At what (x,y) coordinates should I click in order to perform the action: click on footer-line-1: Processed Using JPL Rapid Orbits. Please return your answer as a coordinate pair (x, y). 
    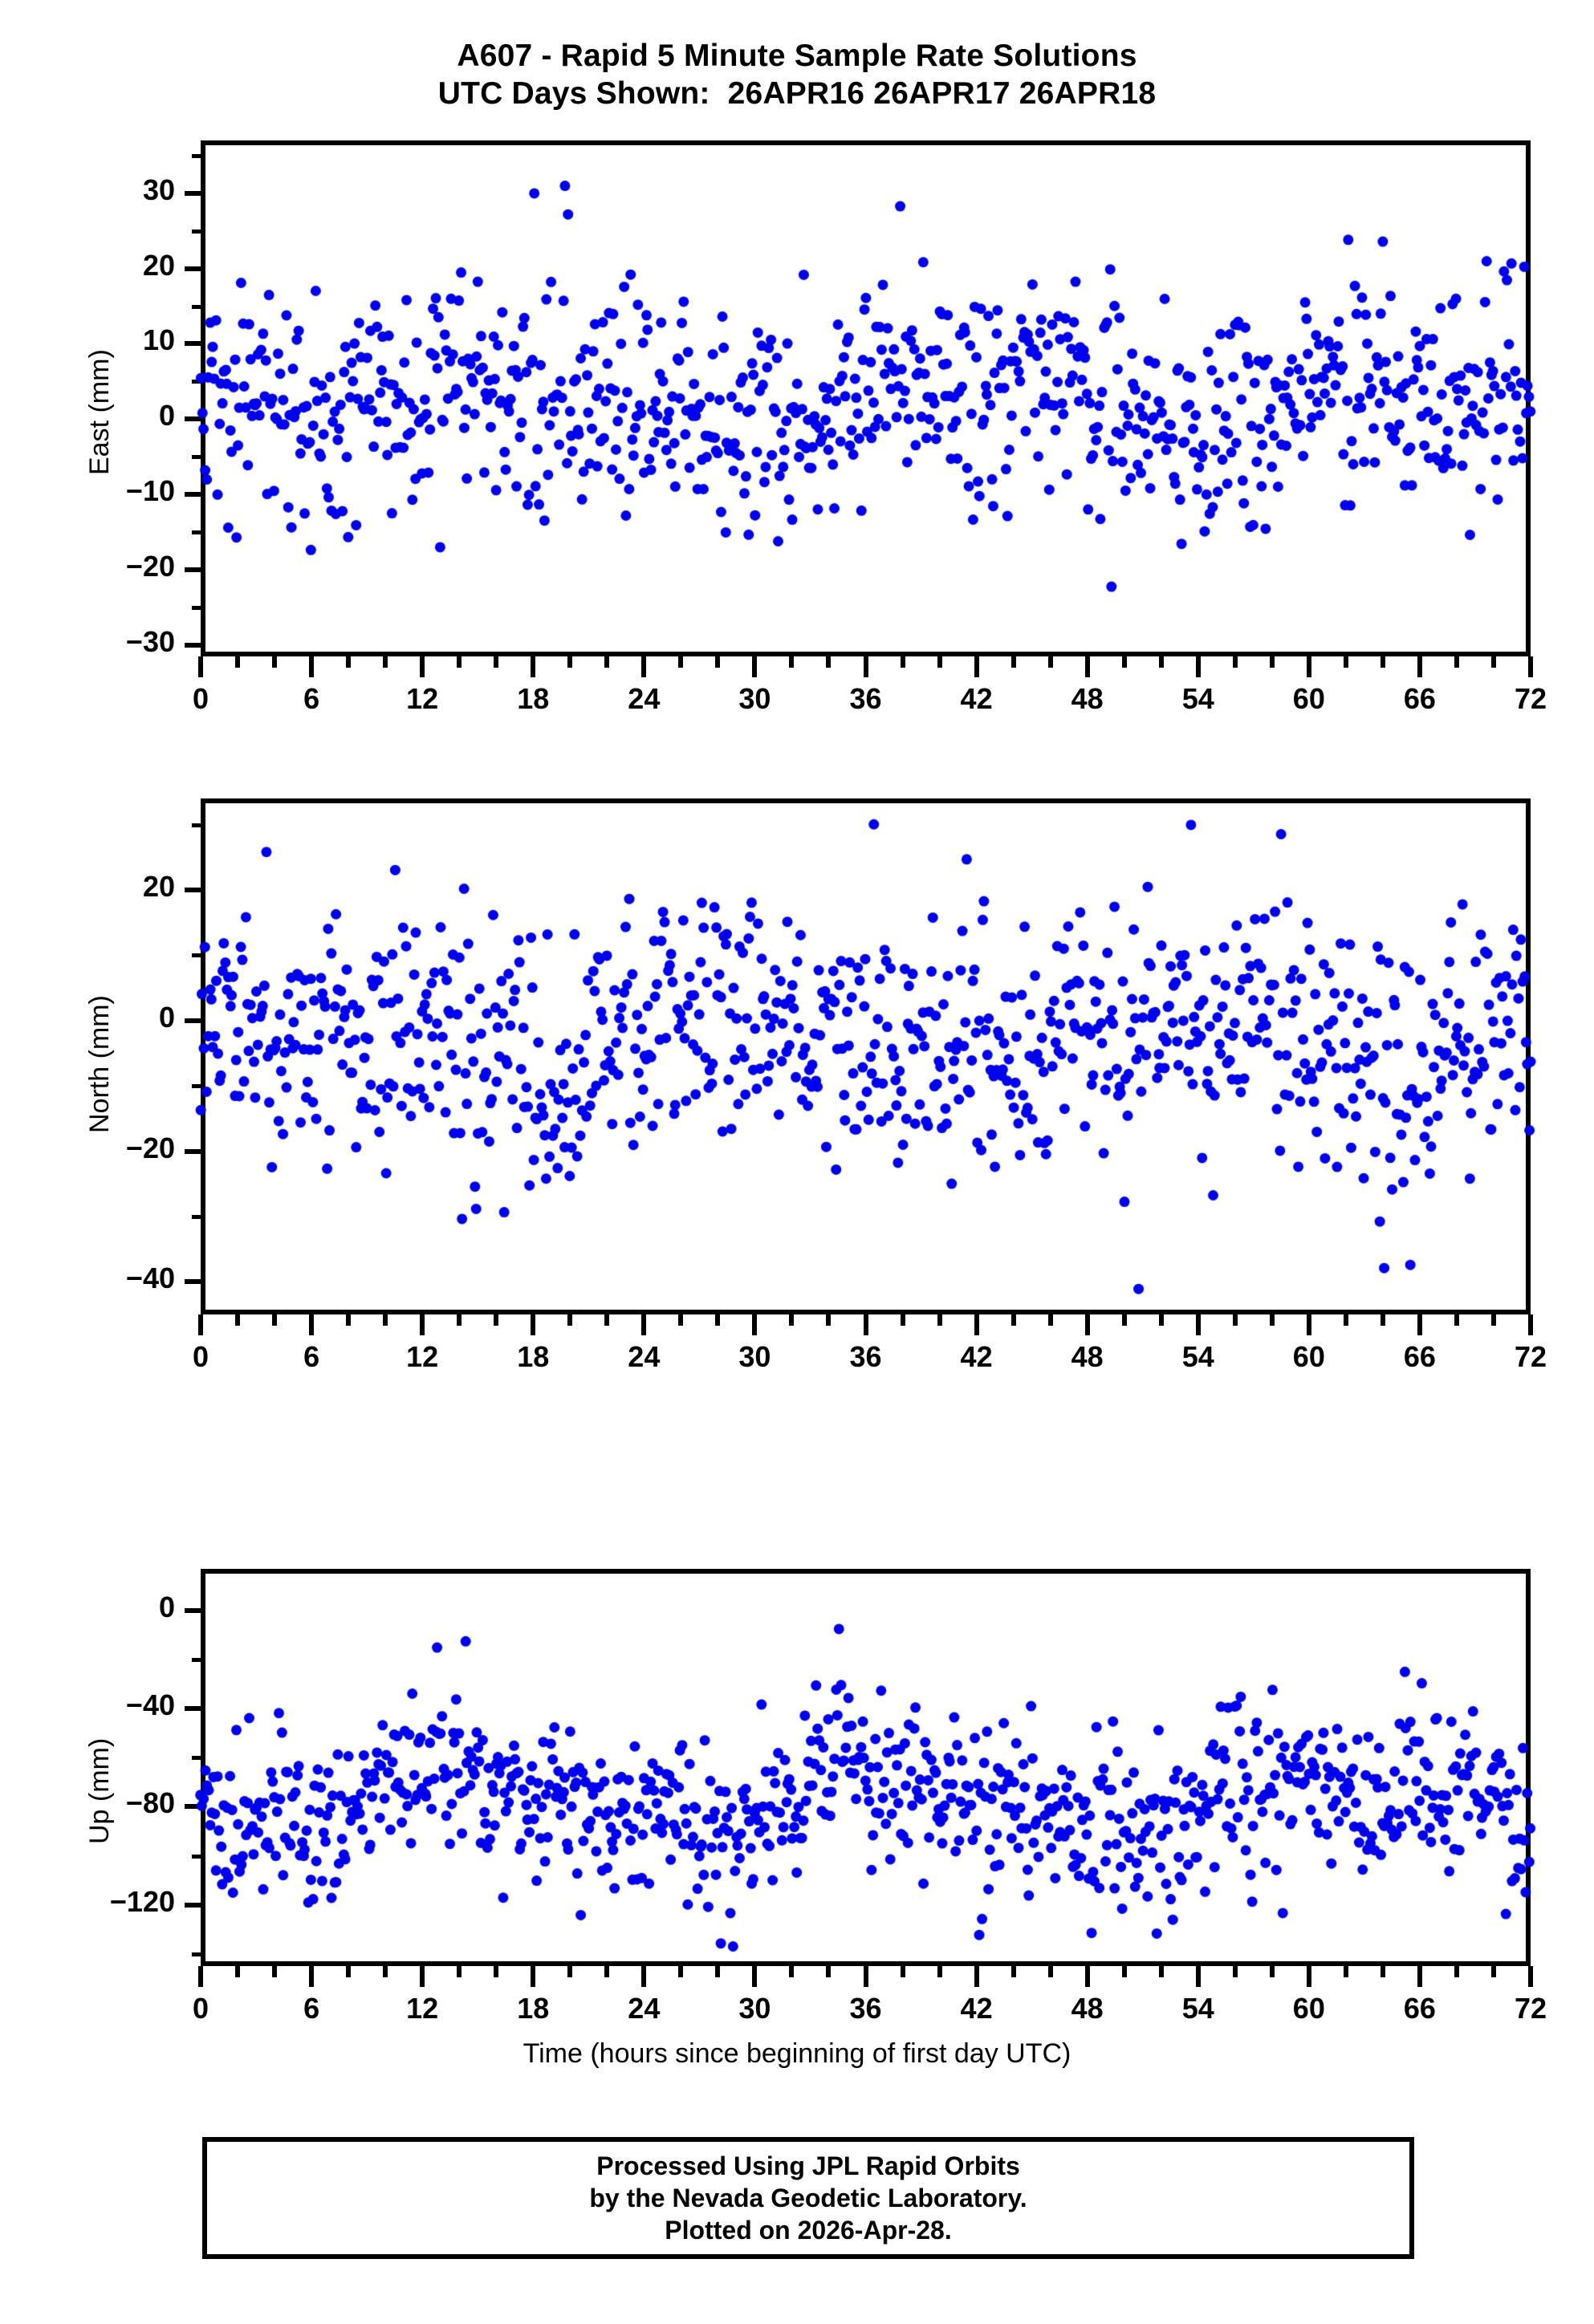
    Looking at the image, I should click on (808, 2165).